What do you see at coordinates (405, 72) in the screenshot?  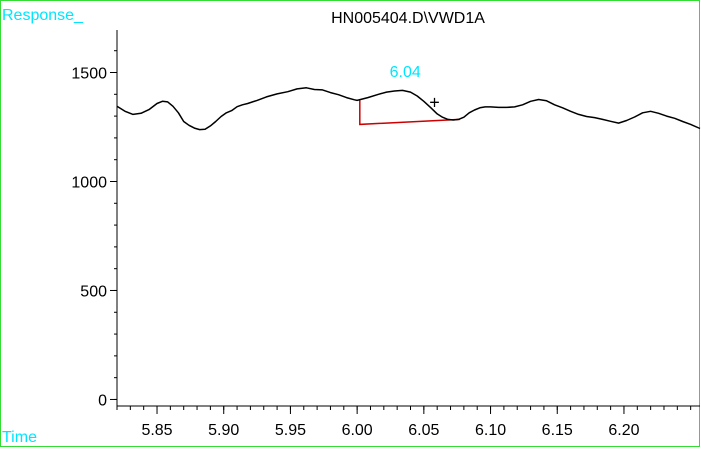 I see `peak-label: 6.04` at bounding box center [405, 72].